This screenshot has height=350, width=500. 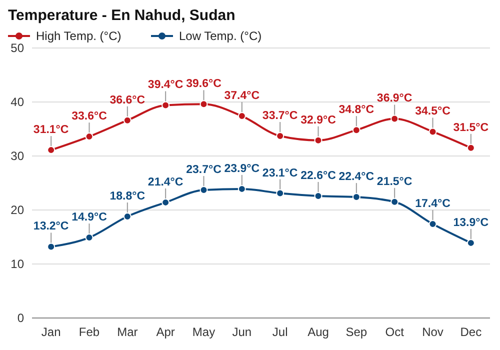 What do you see at coordinates (17, 264) in the screenshot?
I see `y-tick-label: 10` at bounding box center [17, 264].